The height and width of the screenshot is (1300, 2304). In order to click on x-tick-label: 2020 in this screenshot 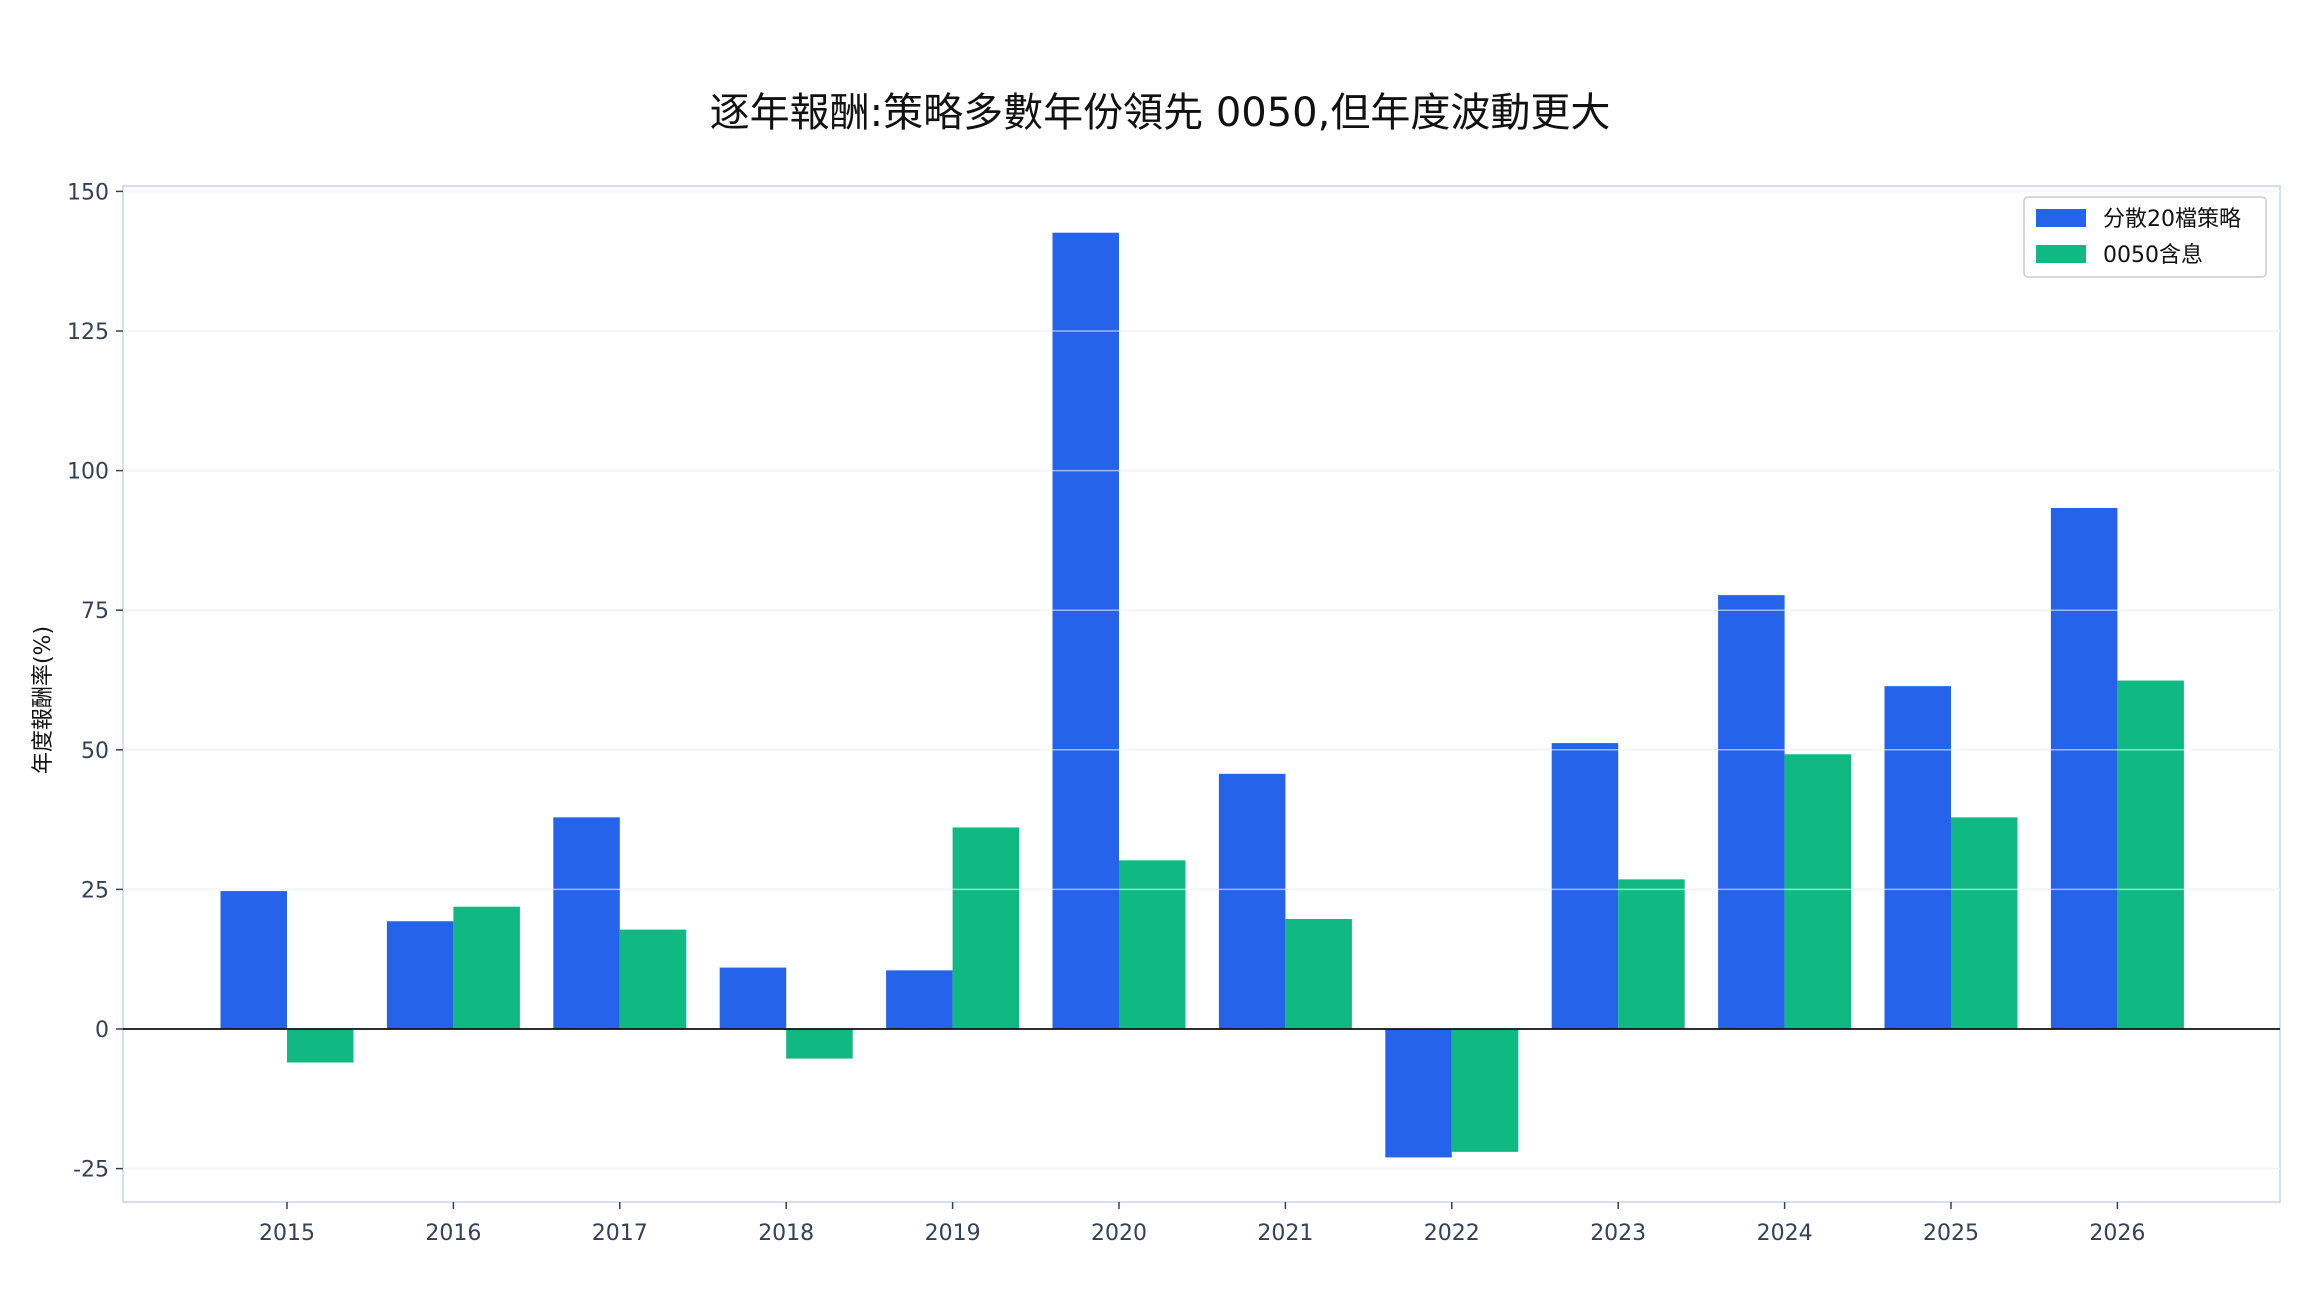, I will do `click(1119, 1233)`.